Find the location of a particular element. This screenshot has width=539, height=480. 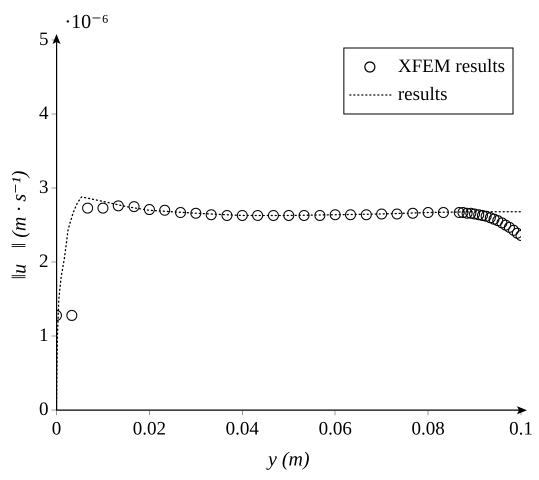

legend-label: XFEM results is located at coordinates (452, 66).